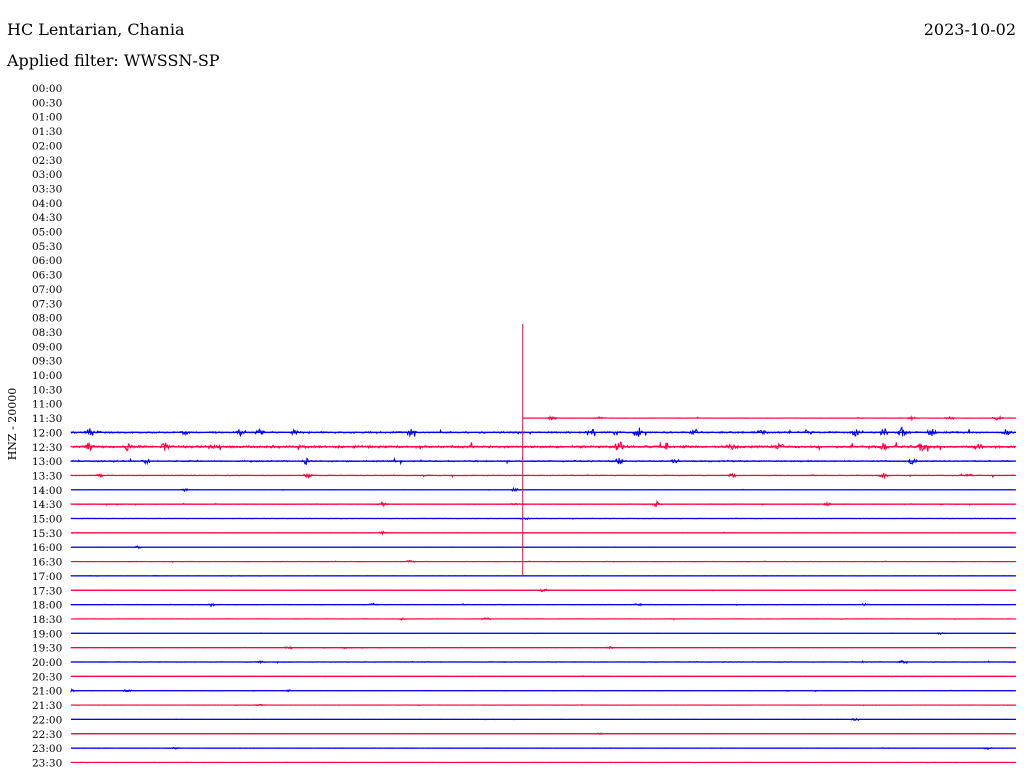 Image resolution: width=1024 pixels, height=780 pixels. Describe the element at coordinates (47, 634) in the screenshot. I see `time-tick-label: 19:00` at that location.